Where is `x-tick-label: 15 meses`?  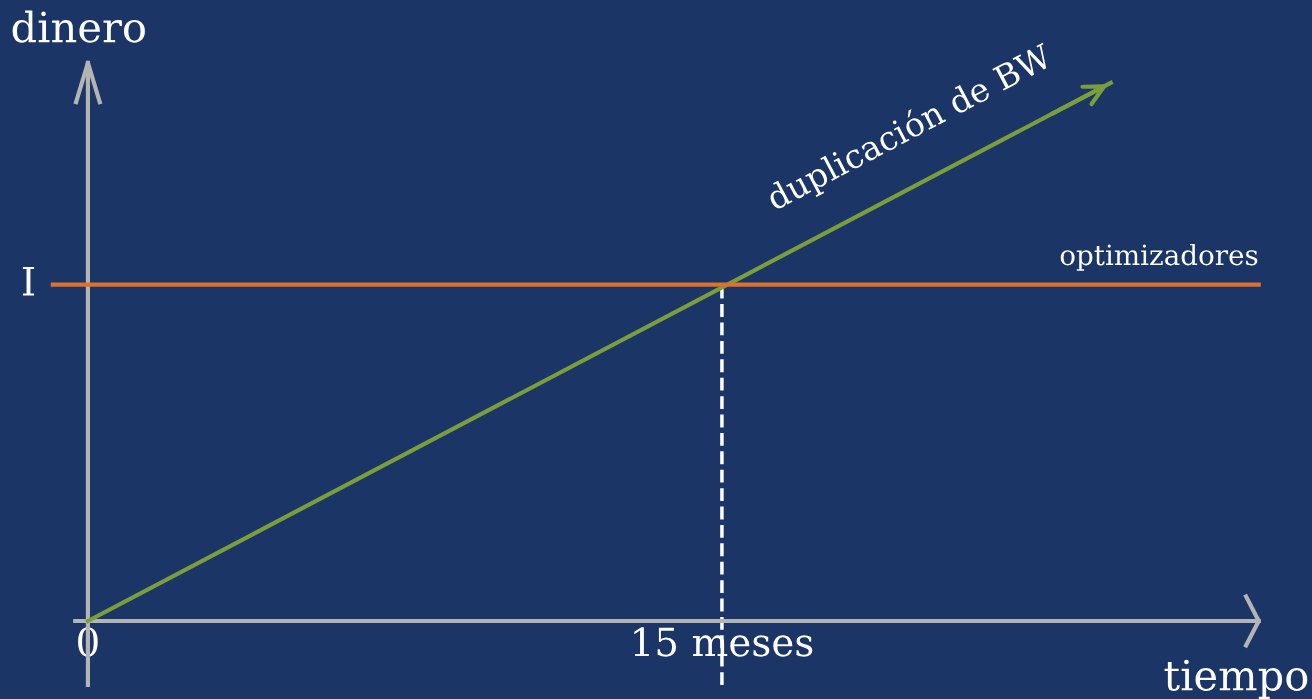 x-tick-label: 15 meses is located at coordinates (723, 642).